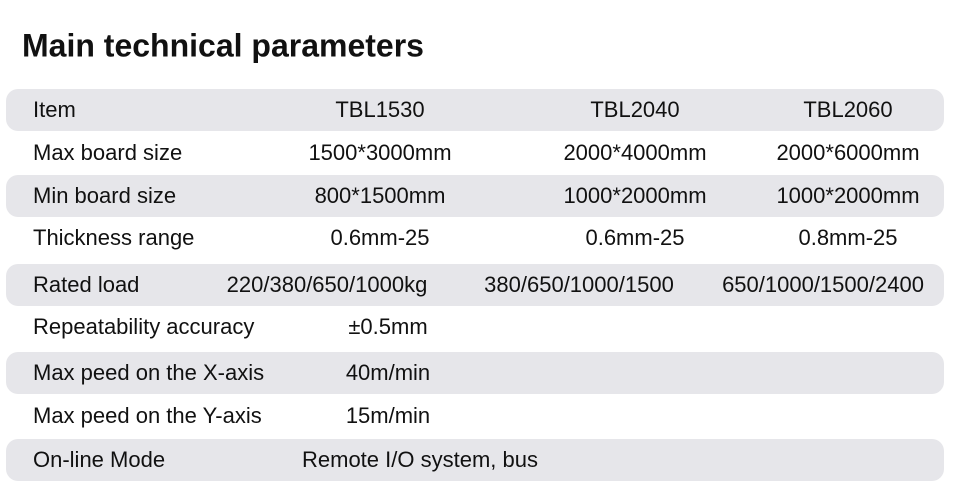 Image resolution: width=972 pixels, height=500 pixels. What do you see at coordinates (147, 415) in the screenshot?
I see `row-label: Max peed on the Y-axis` at bounding box center [147, 415].